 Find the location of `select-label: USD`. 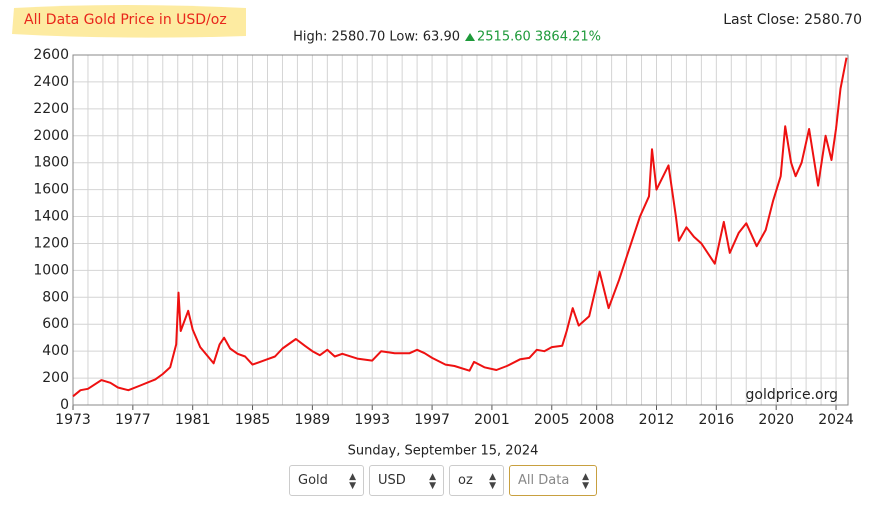

select-label: USD is located at coordinates (392, 480).